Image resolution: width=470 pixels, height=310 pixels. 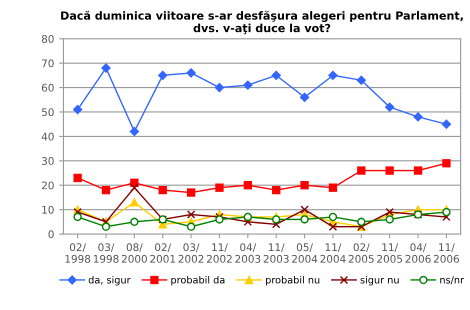 What do you see at coordinates (197, 281) in the screenshot?
I see `legend-label: probabil da` at bounding box center [197, 281].